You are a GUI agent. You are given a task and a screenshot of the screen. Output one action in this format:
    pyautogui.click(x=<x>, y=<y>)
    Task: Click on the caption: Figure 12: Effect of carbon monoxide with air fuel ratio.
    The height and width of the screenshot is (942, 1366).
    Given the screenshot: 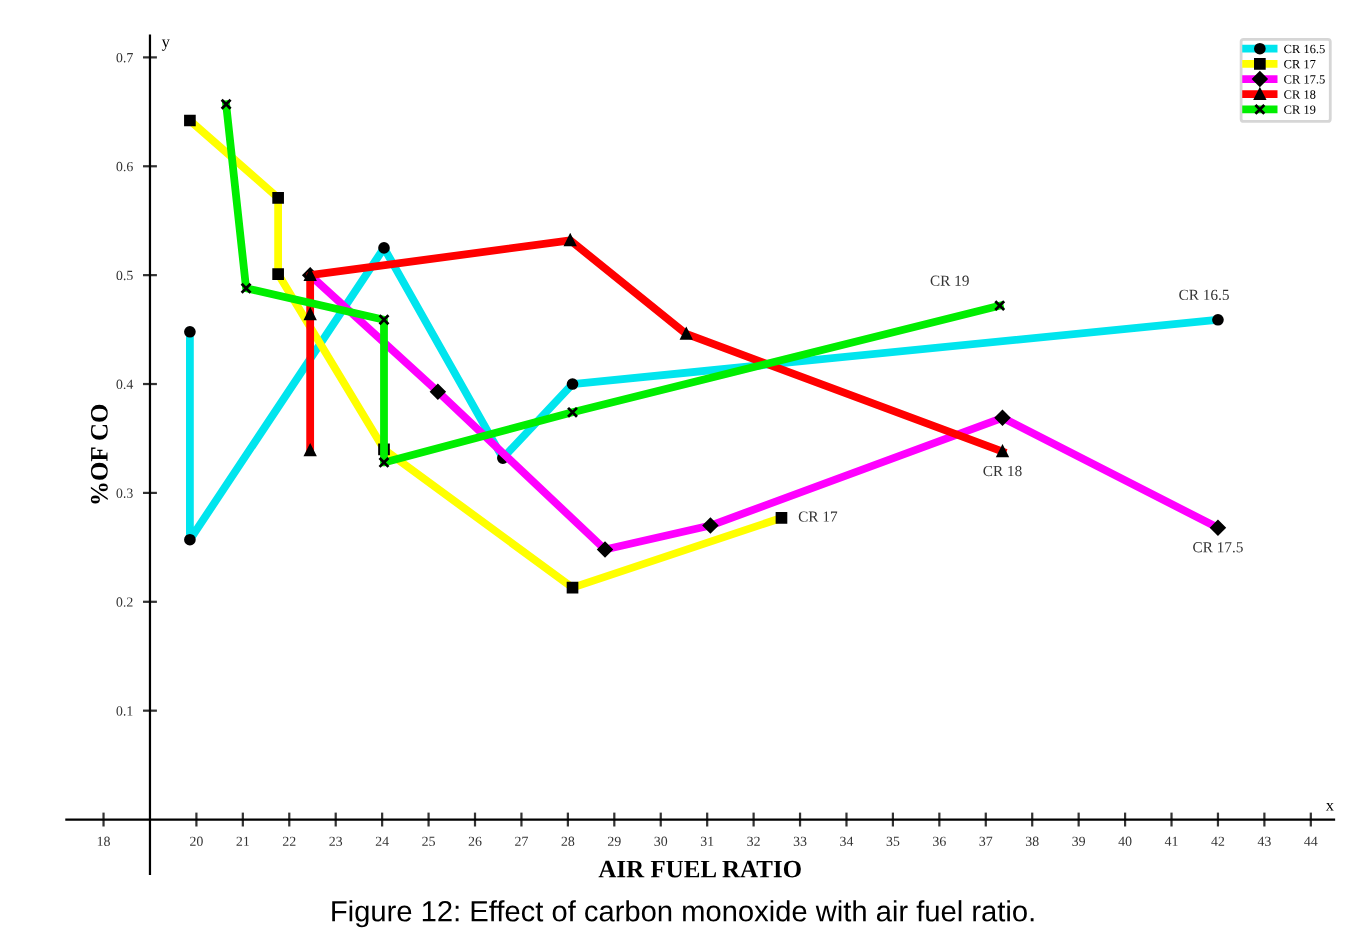 What is the action you would take?
    pyautogui.click(x=683, y=914)
    